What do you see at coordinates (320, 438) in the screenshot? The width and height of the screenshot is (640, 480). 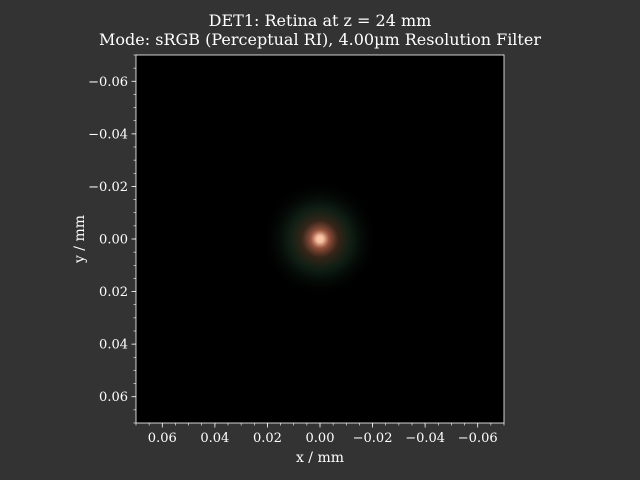 I see `x-tick-label: 0.00` at bounding box center [320, 438].